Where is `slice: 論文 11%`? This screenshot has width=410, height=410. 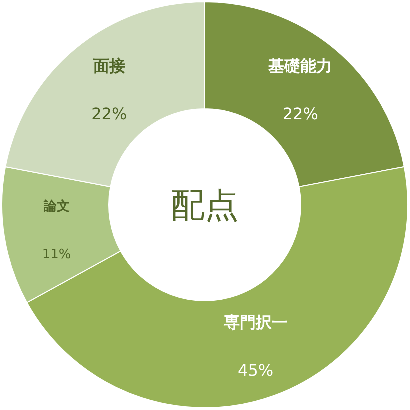 slice: 論文 11% is located at coordinates (62, 235).